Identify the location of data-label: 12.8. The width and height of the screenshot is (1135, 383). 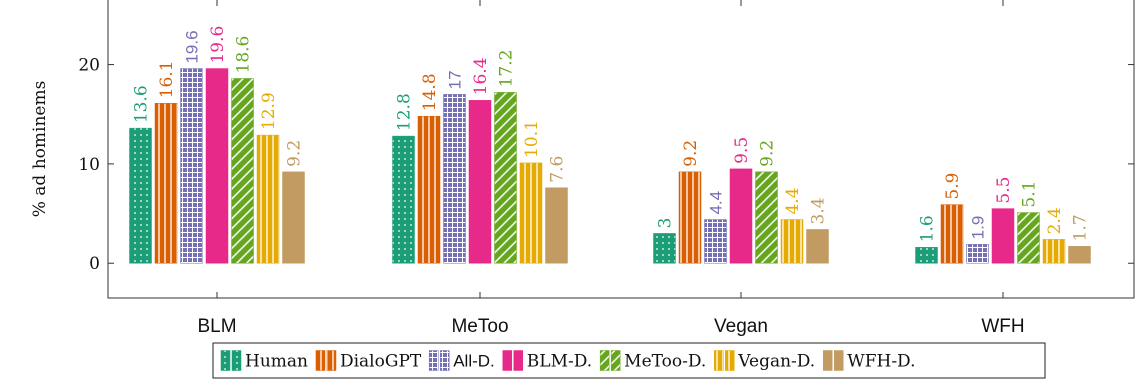
(405, 112).